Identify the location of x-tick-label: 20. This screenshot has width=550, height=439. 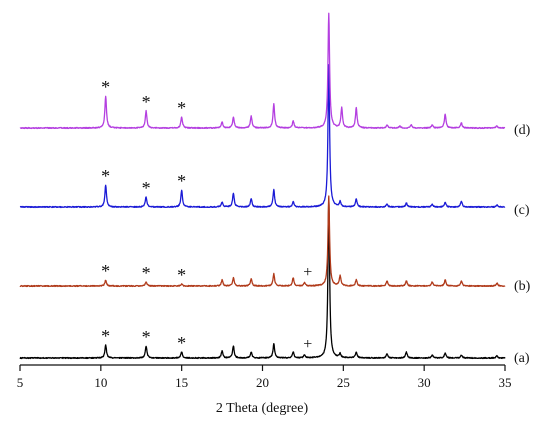
(262, 382).